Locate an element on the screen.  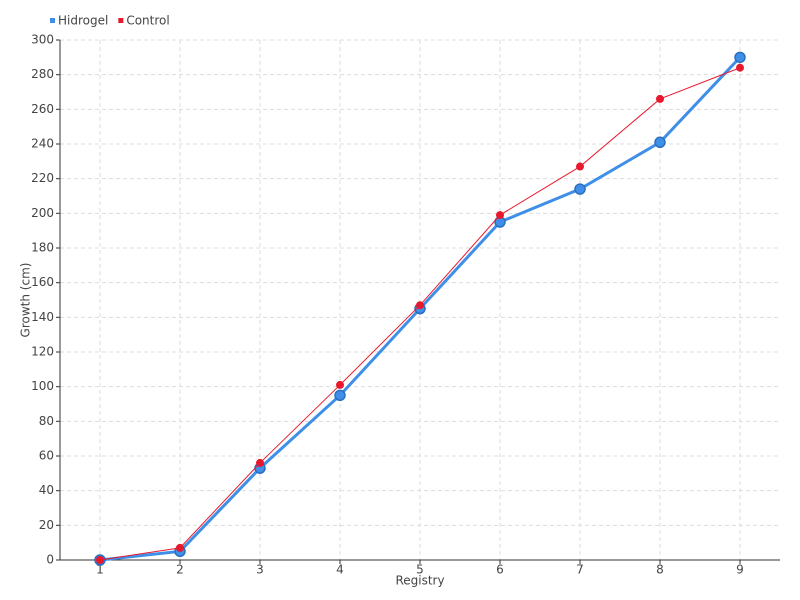
x-tick-label: 4 is located at coordinates (340, 570).